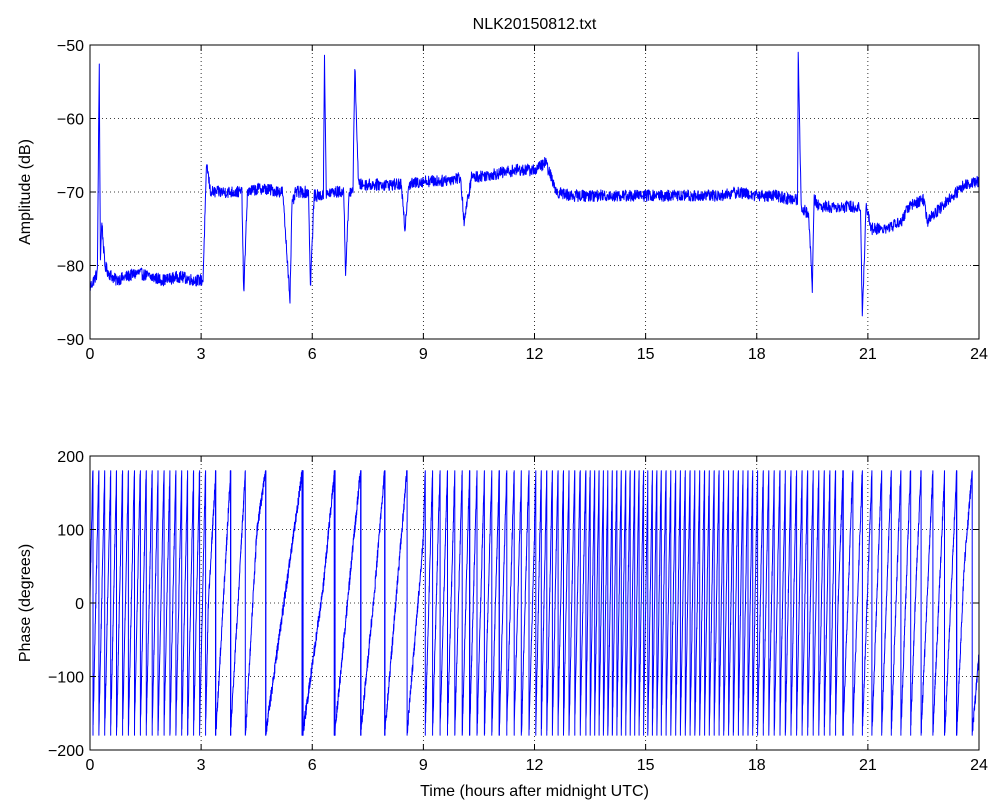 The image size is (998, 806). What do you see at coordinates (312, 765) in the screenshot?
I see `phase-x-tick-label: 6` at bounding box center [312, 765].